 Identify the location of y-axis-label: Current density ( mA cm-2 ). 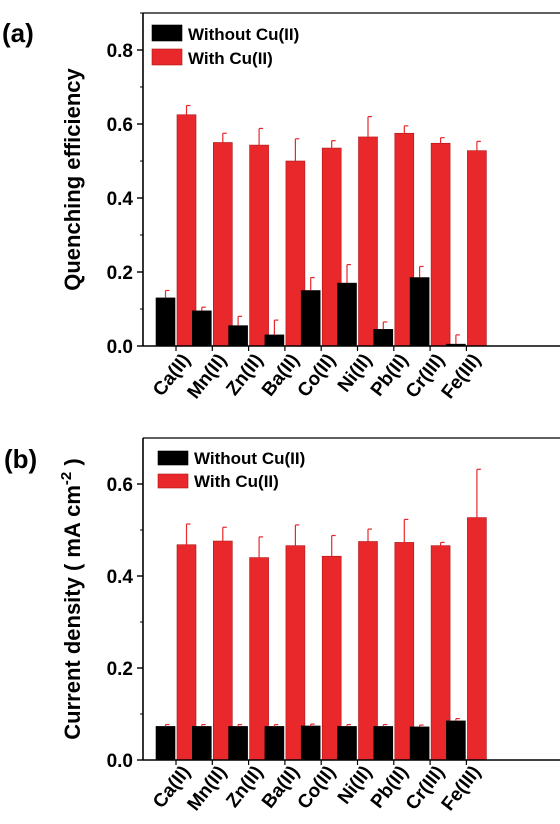
(71, 598).